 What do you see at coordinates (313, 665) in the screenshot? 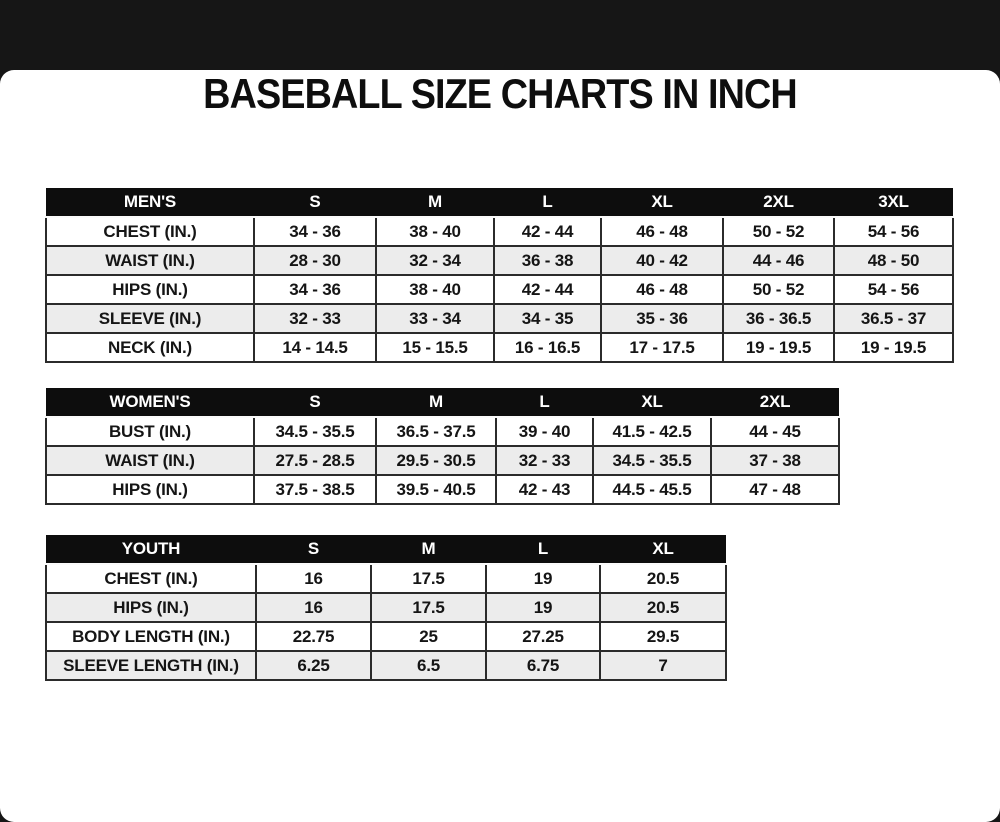
I see `size-value: 6.25` at bounding box center [313, 665].